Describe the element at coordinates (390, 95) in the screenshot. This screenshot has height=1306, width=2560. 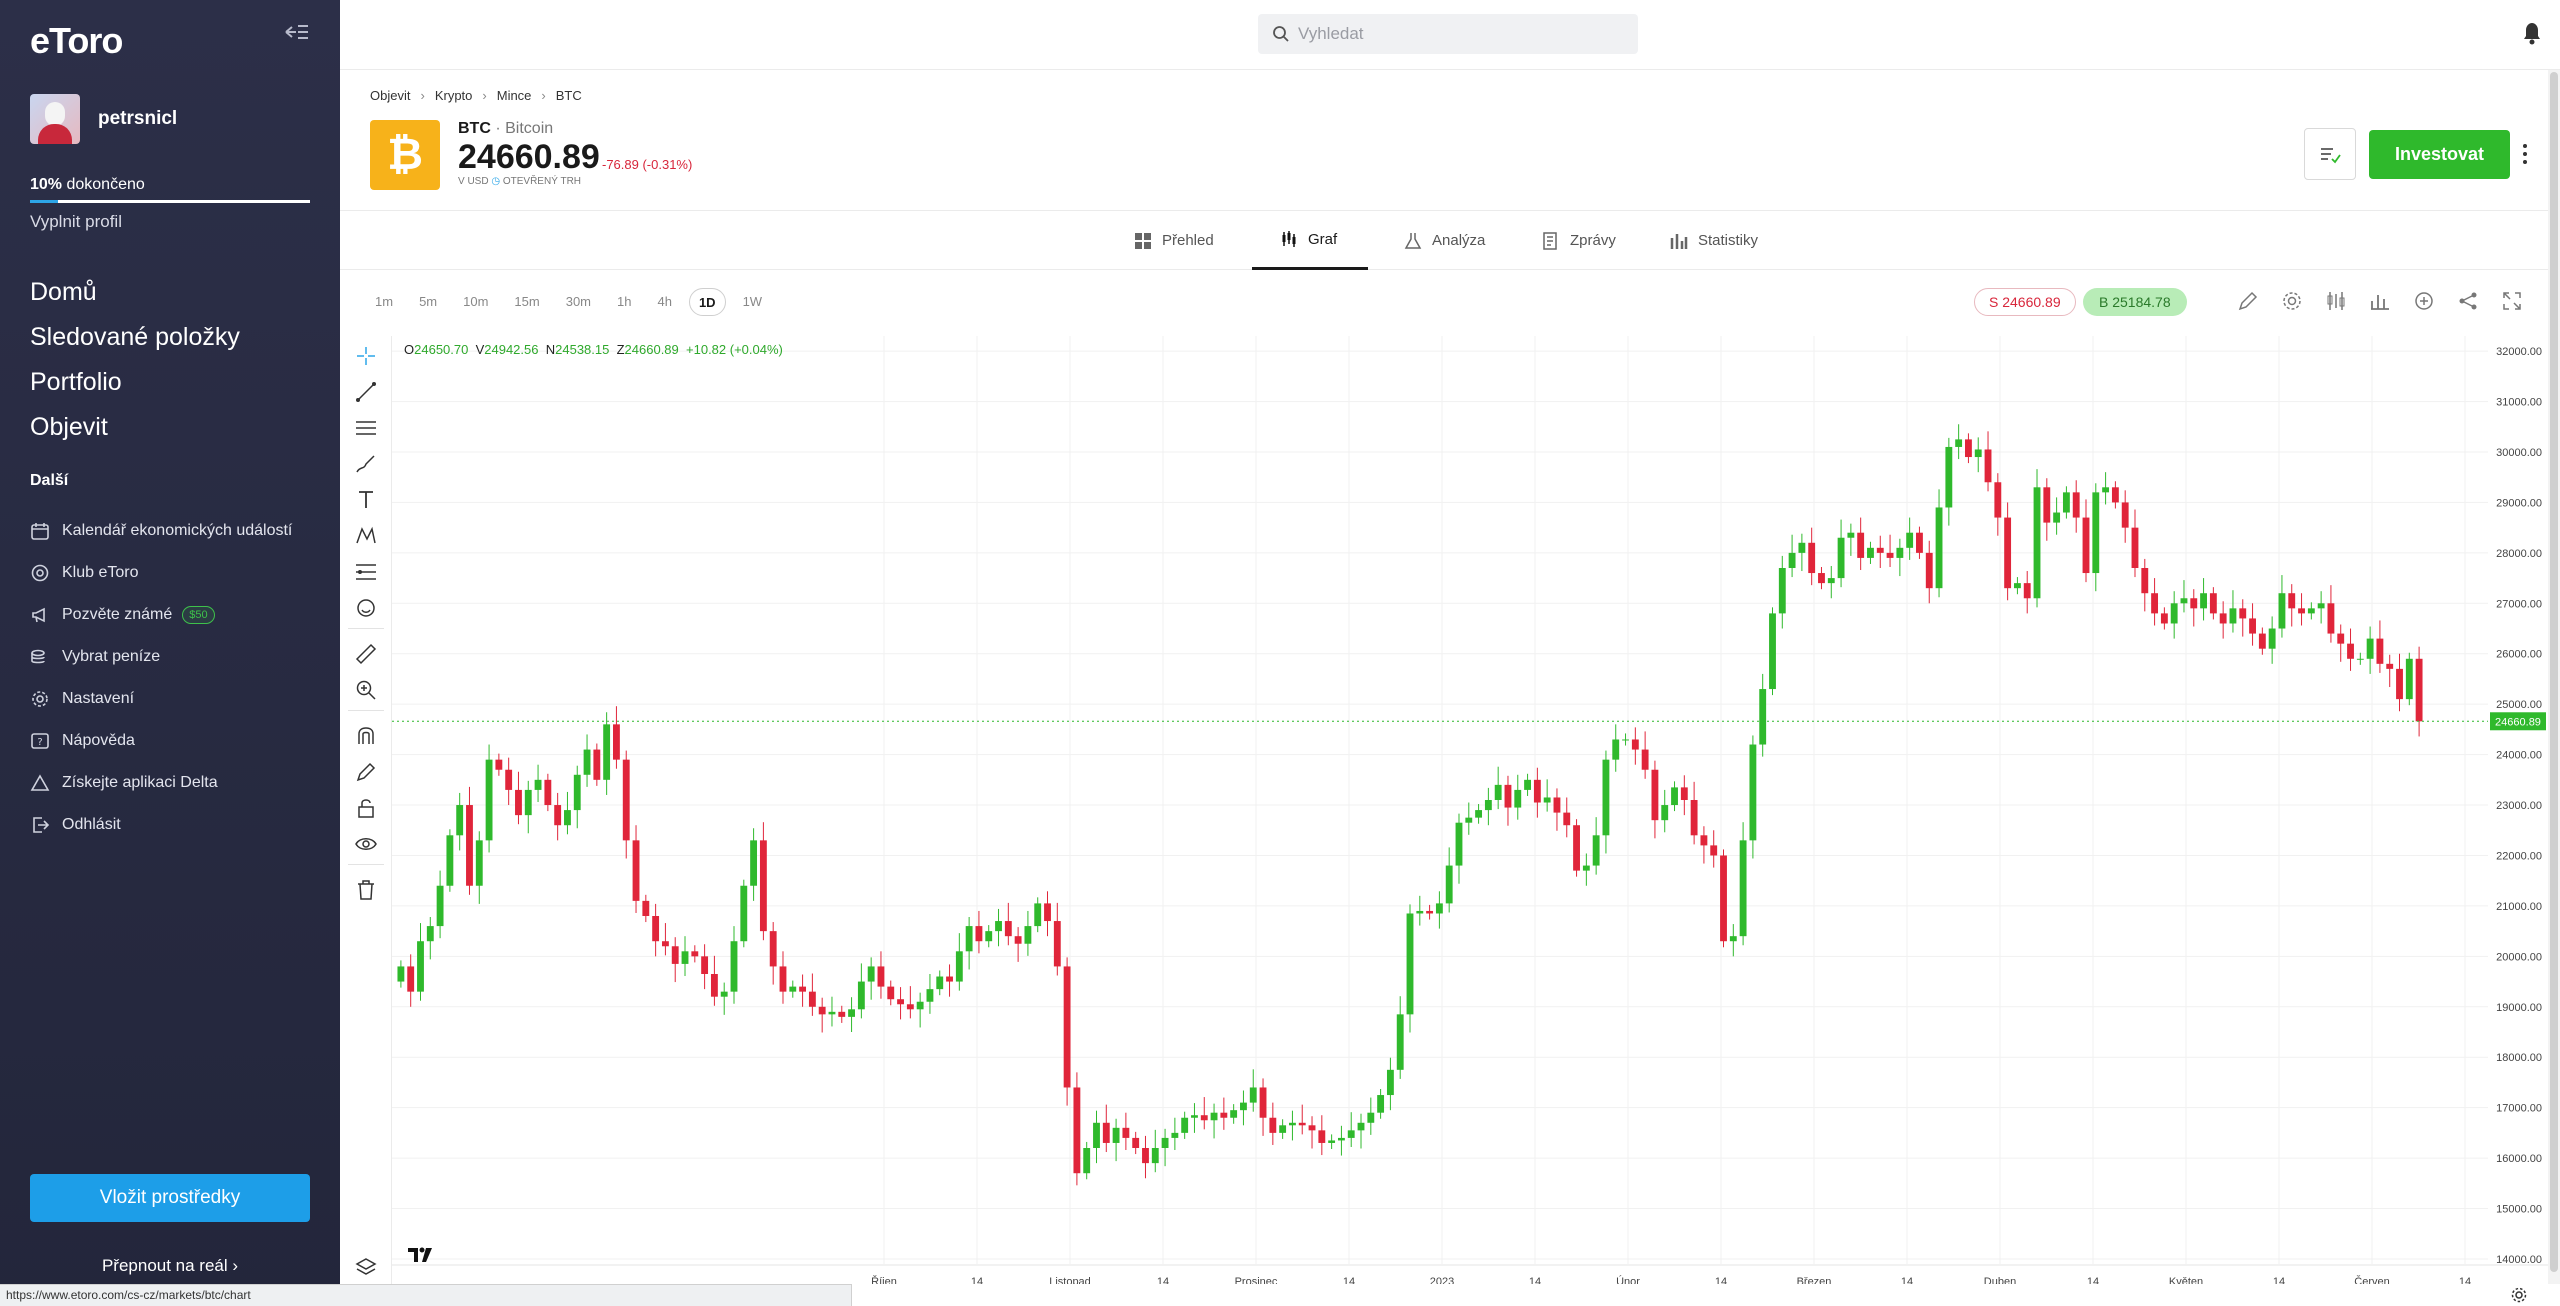
I see `breadcrumb-discover: Objevit` at that location.